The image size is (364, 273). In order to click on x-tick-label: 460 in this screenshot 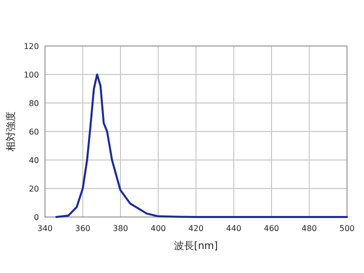, I will do `click(272, 228)`.